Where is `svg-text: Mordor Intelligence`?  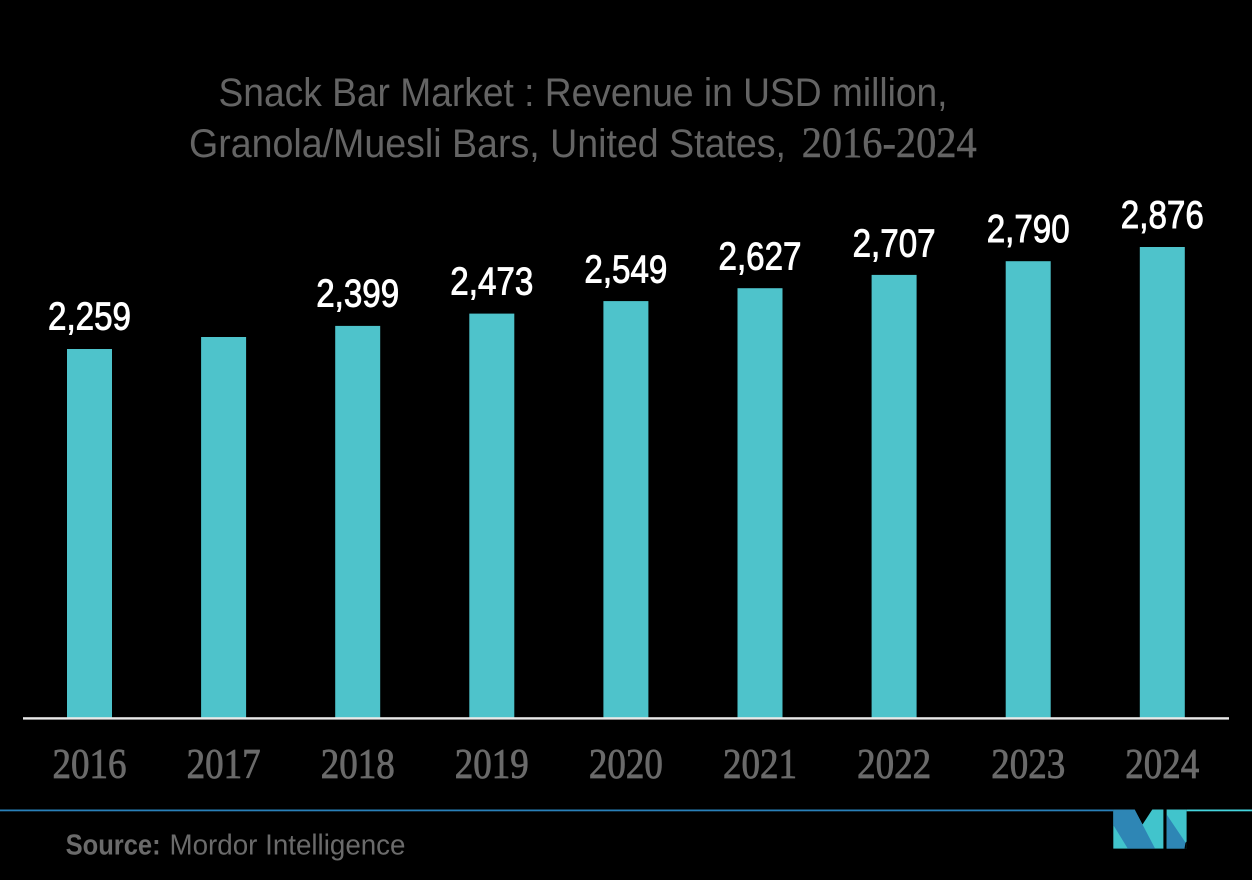 svg-text: Mordor Intelligence is located at coordinates (288, 845).